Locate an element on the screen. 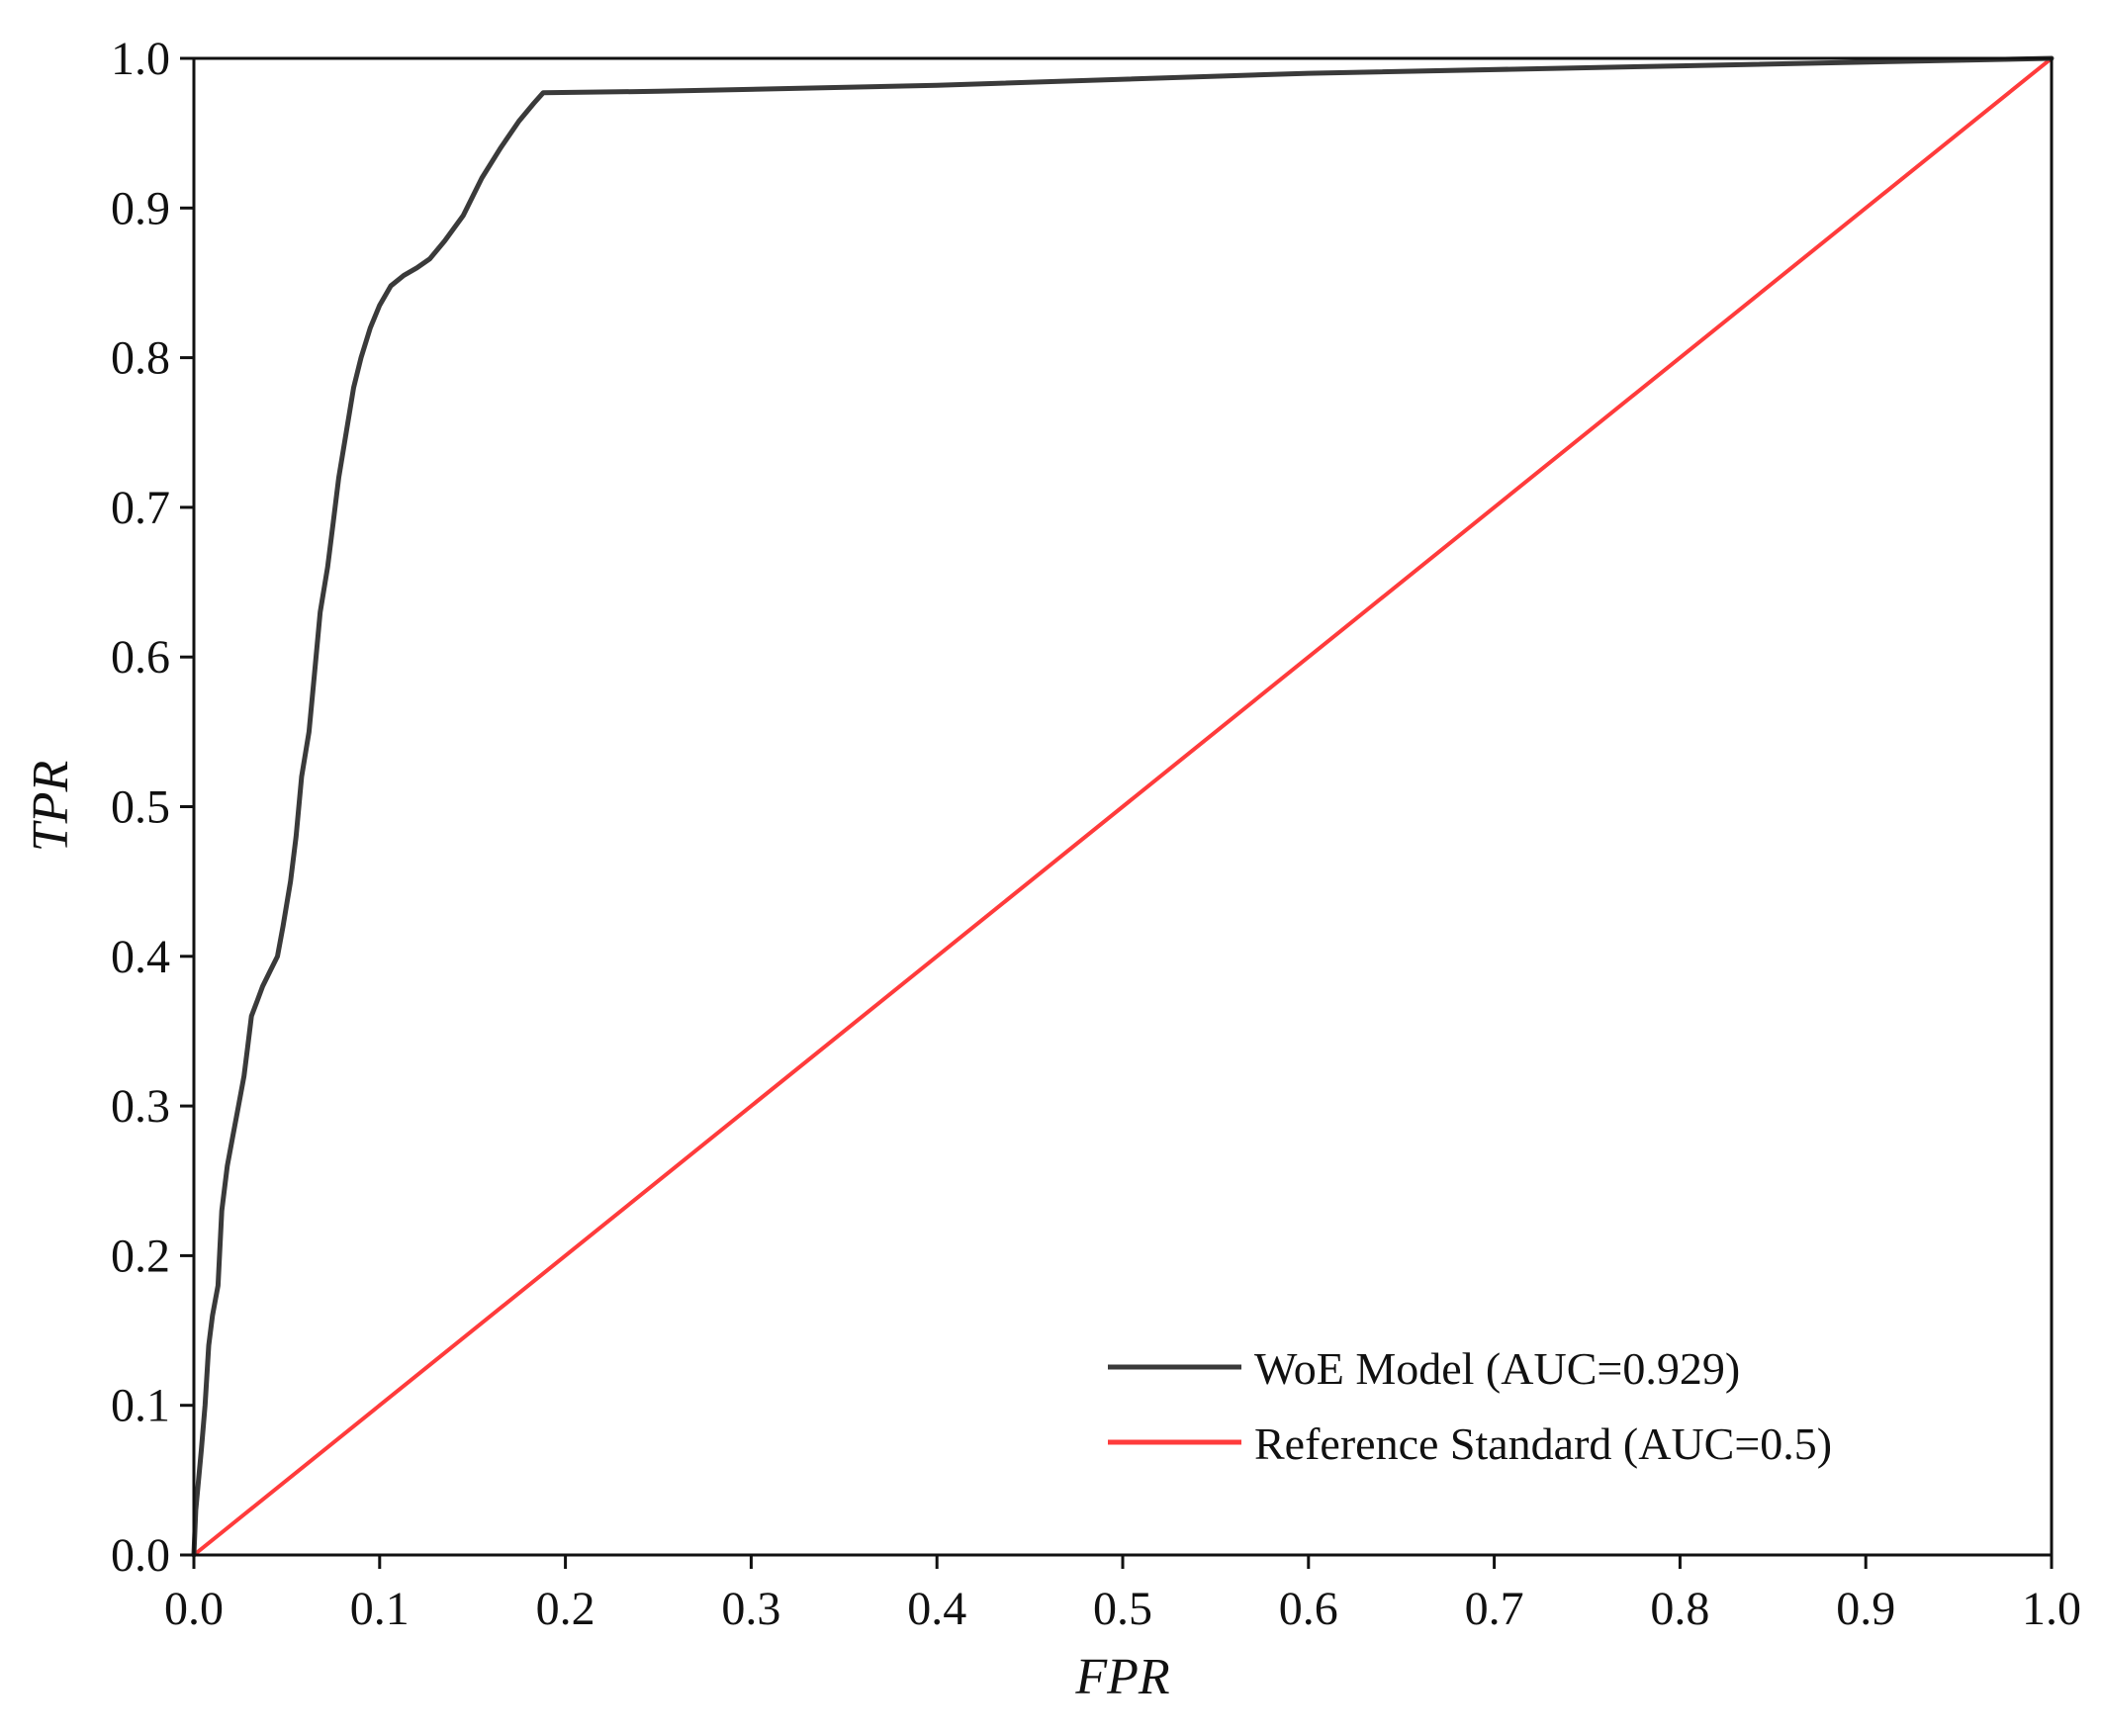 This screenshot has width=2101, height=1736. x-axis: 0.0 0.1 0.2 0.3 0.4 0.5 0.6 0.7 0.8 0.9 1.0 is located at coordinates (1123, 1595).